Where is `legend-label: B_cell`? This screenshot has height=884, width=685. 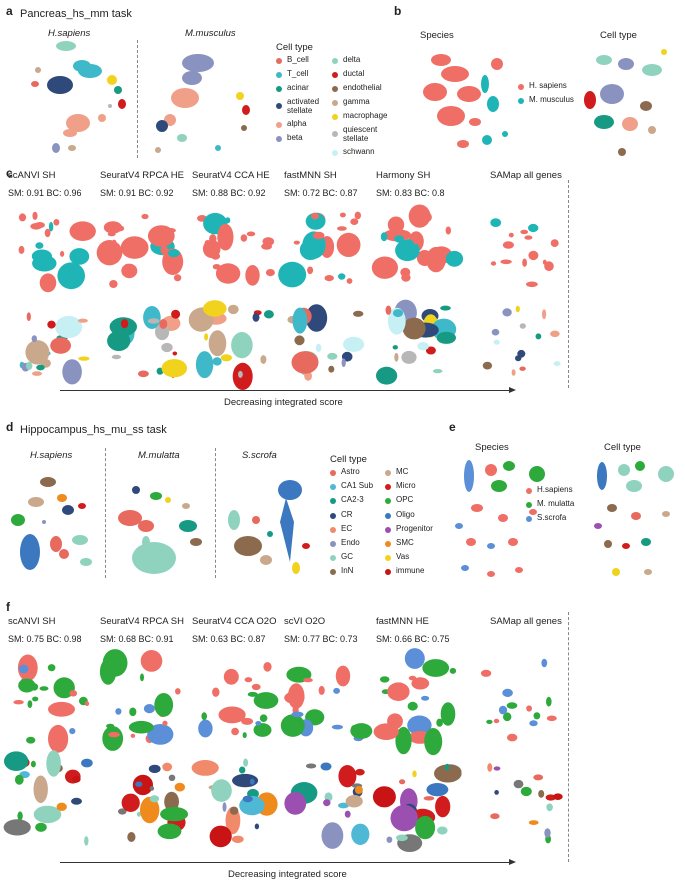 legend-label: B_cell is located at coordinates (298, 59).